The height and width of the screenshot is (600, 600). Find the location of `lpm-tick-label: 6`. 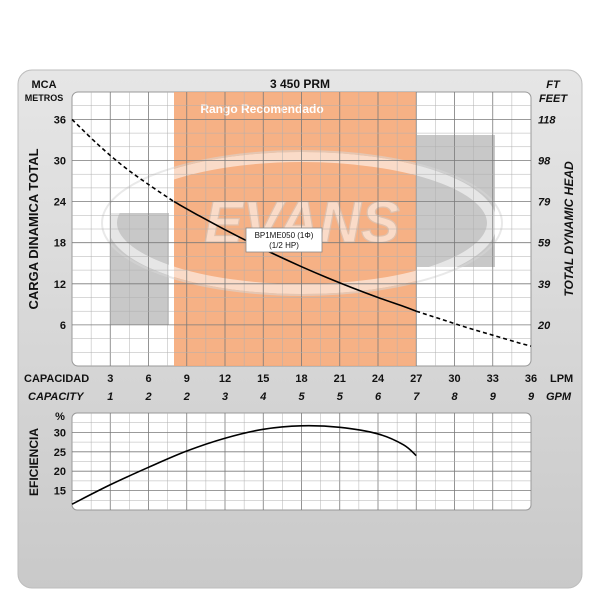

lpm-tick-label: 6 is located at coordinates (148, 379).